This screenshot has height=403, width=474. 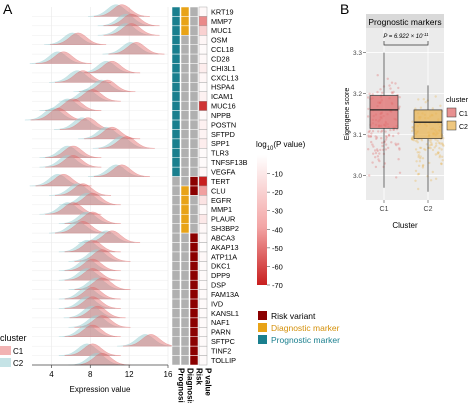 What do you see at coordinates (405, 225) in the screenshot?
I see `boxplot-x-label: Cluster` at bounding box center [405, 225].